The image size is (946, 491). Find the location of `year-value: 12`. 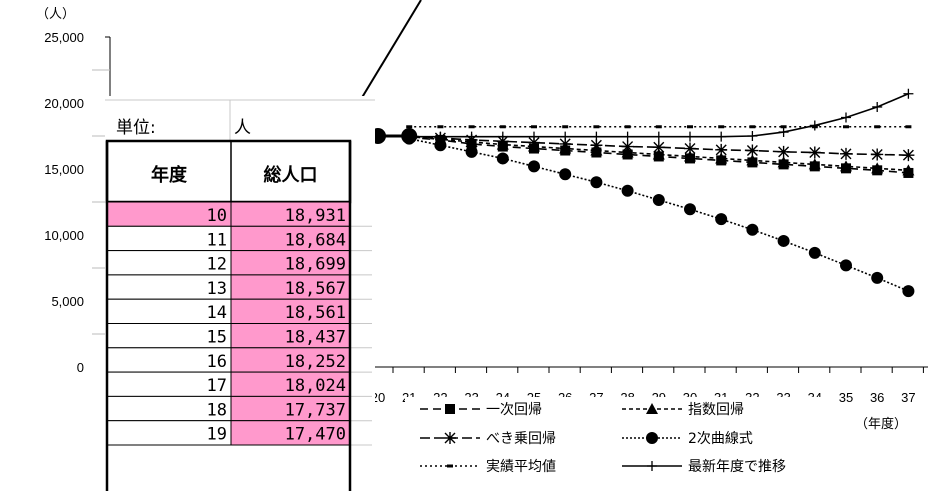

year-value: 12 is located at coordinates (217, 265).